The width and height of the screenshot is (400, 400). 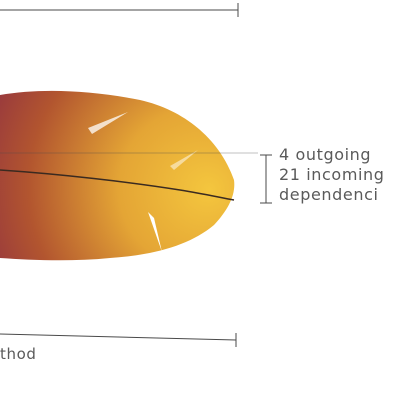 What do you see at coordinates (118, 340) in the screenshot?
I see `bottom-dimension-rule` at bounding box center [118, 340].